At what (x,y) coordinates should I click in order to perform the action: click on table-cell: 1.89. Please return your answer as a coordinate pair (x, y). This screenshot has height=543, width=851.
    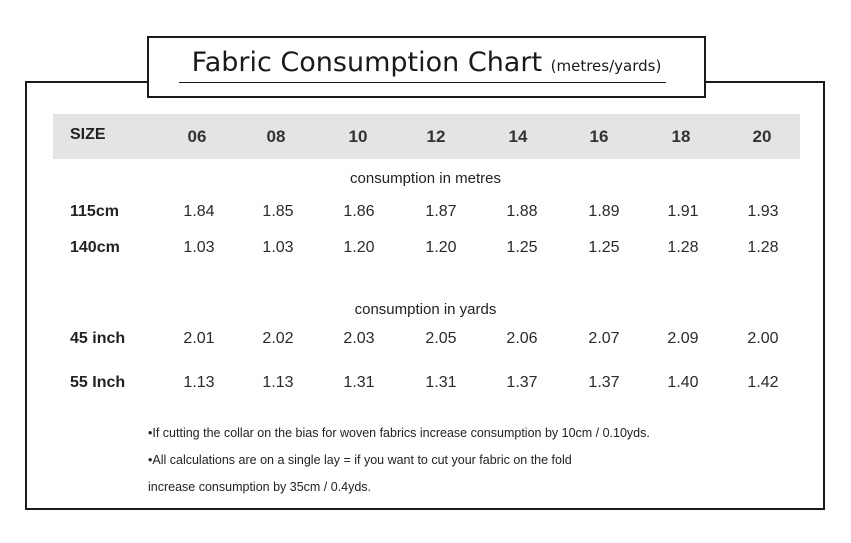
    Looking at the image, I should click on (604, 211).